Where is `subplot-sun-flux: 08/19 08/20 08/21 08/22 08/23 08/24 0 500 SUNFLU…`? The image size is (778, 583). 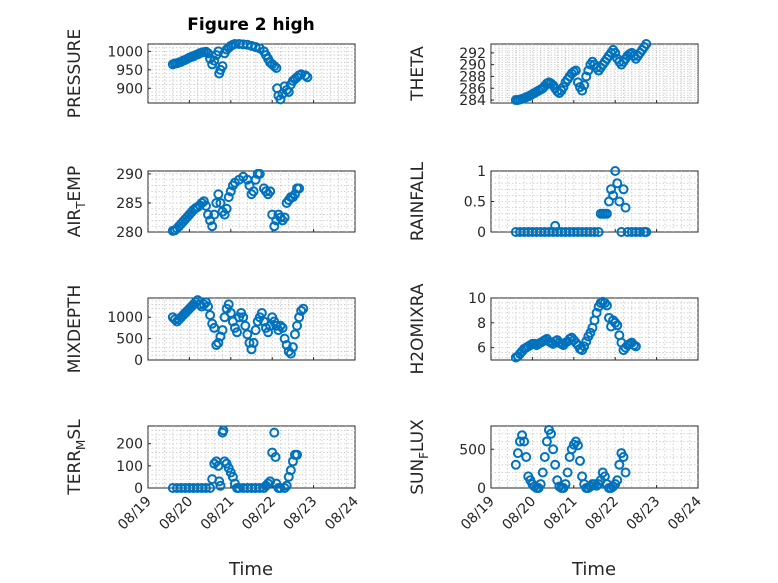
subplot-sun-flux: 08/19 08/20 08/21 08/22 08/23 08/24 0 500 SUNFLU… is located at coordinates (556, 476).